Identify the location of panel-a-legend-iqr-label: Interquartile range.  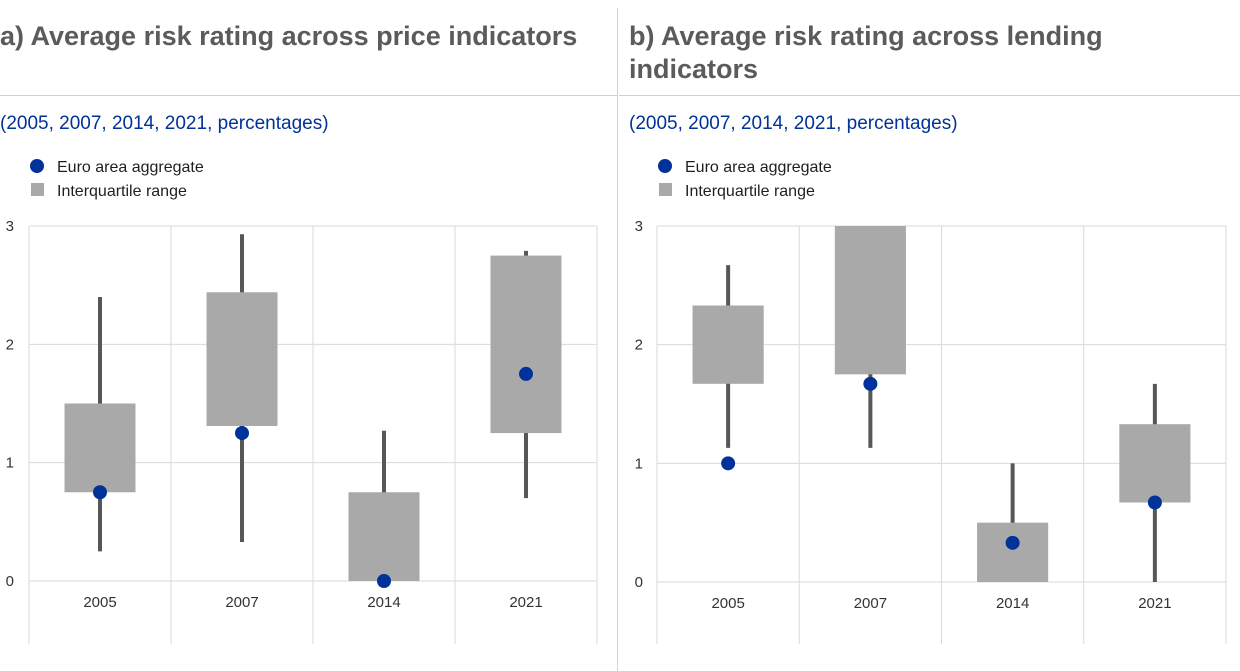
(122, 191).